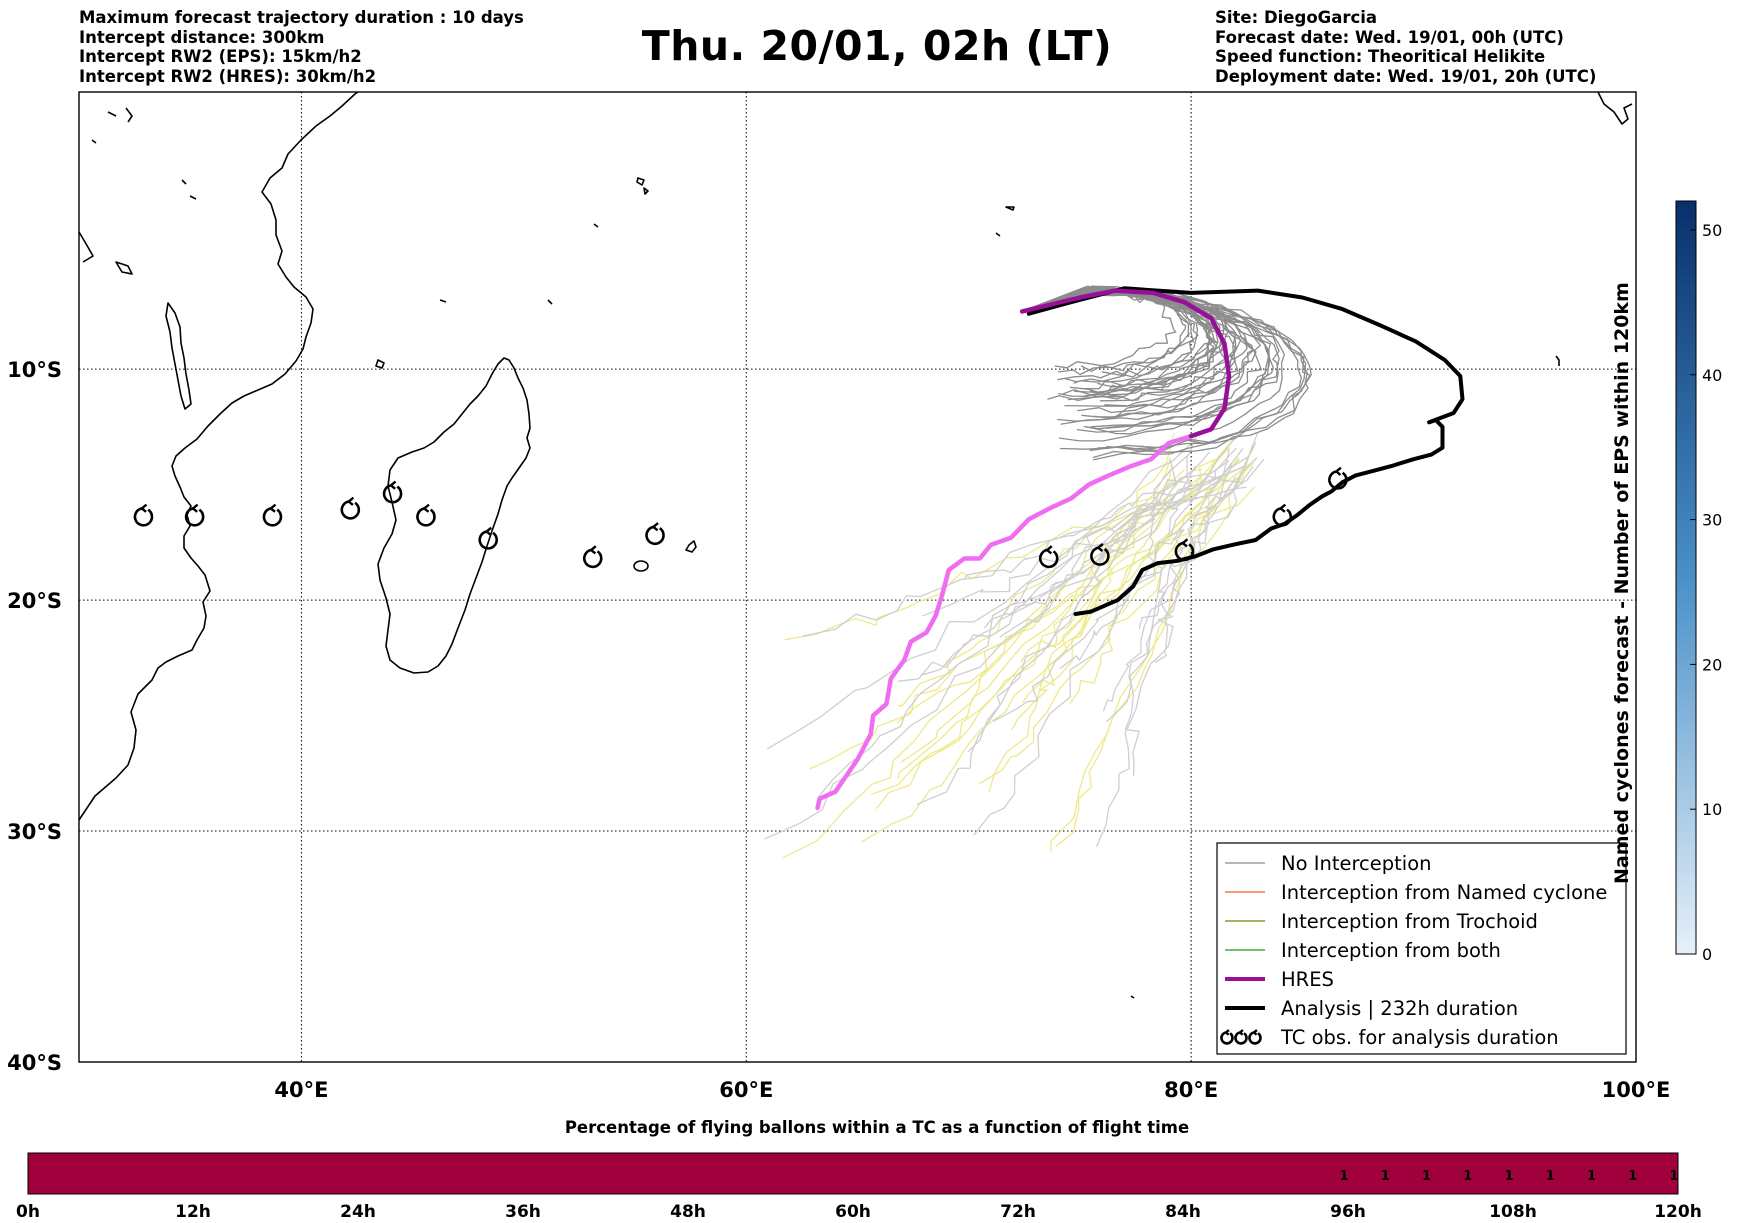 The image size is (1754, 1223). Describe the element at coordinates (1391, 950) in the screenshot. I see `legend-label: Interception from both` at that location.